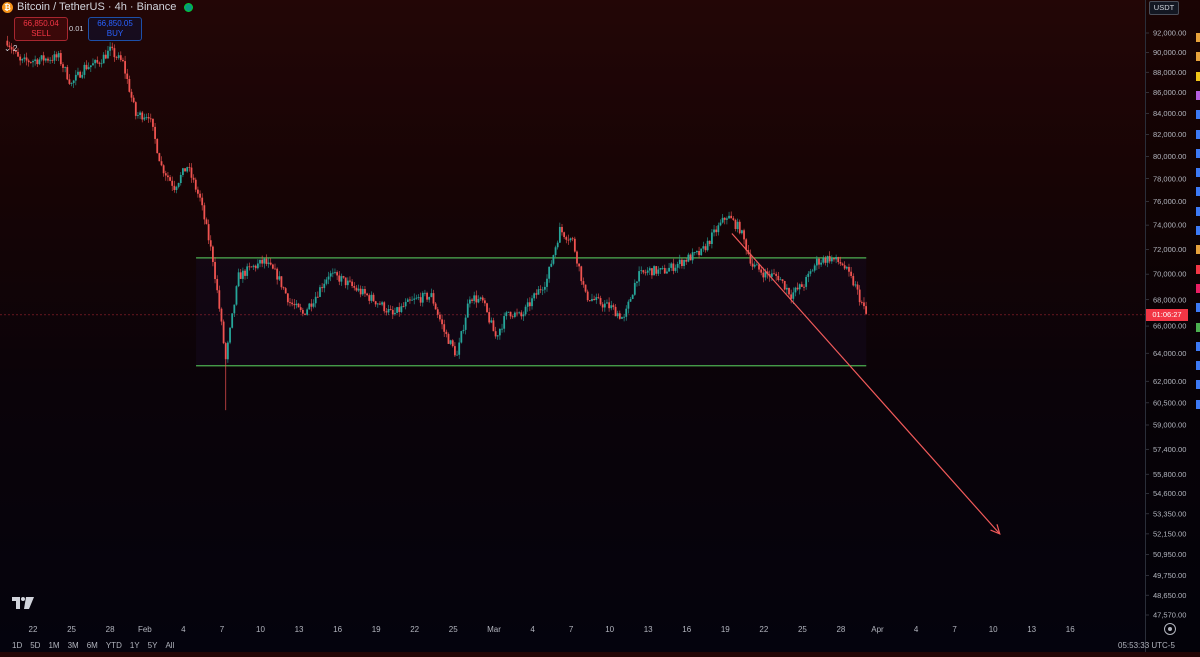 Image resolution: width=1200 pixels, height=657 pixels. I want to click on symbol-header: ₿ Bitcoin / TetherUS · 4h · Binance, so click(97, 7).